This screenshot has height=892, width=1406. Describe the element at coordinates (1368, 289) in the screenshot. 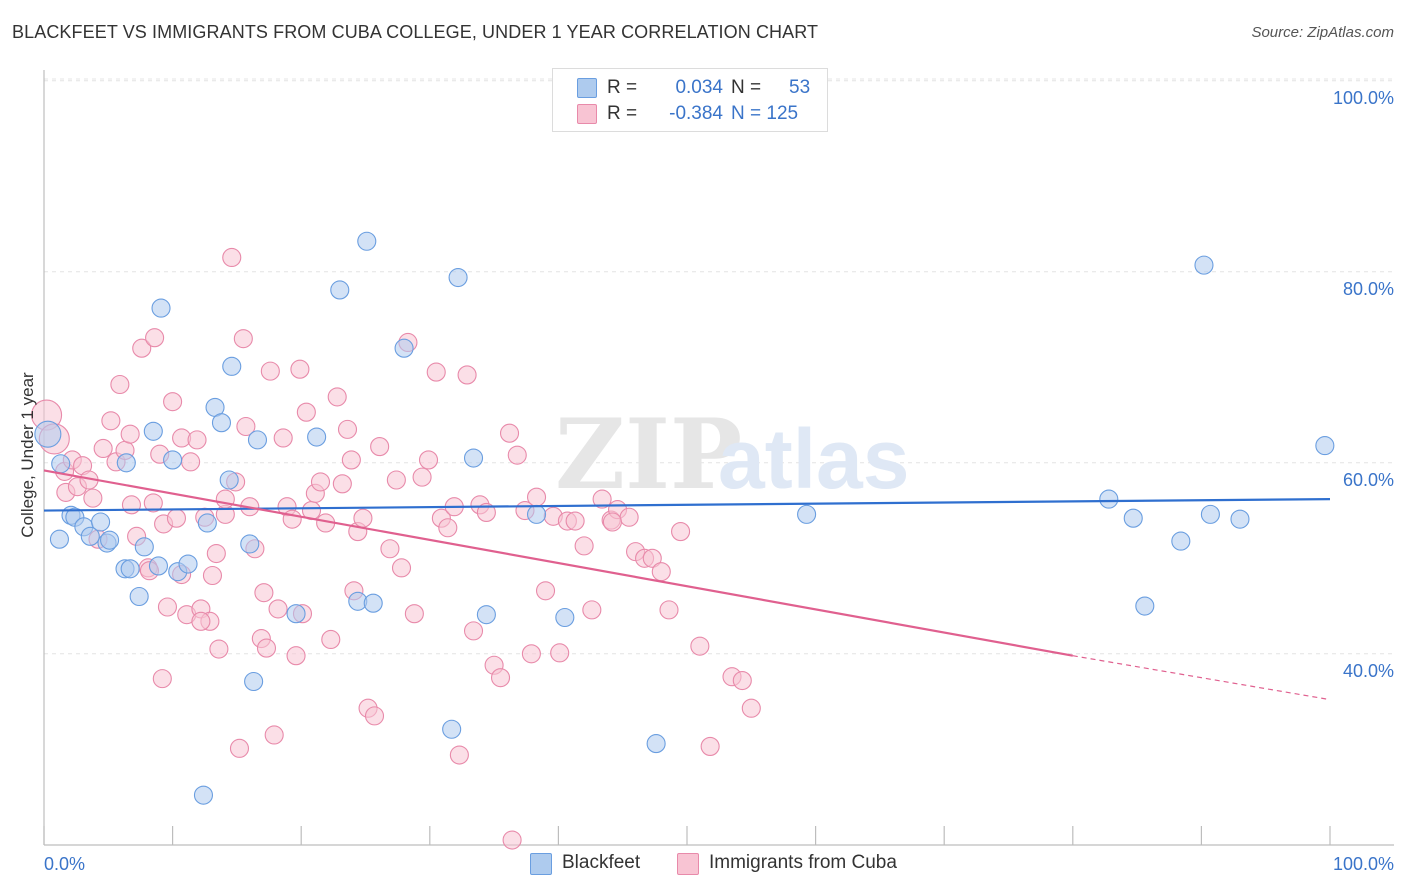

I see `y-tick-label: 80.0%` at that location.